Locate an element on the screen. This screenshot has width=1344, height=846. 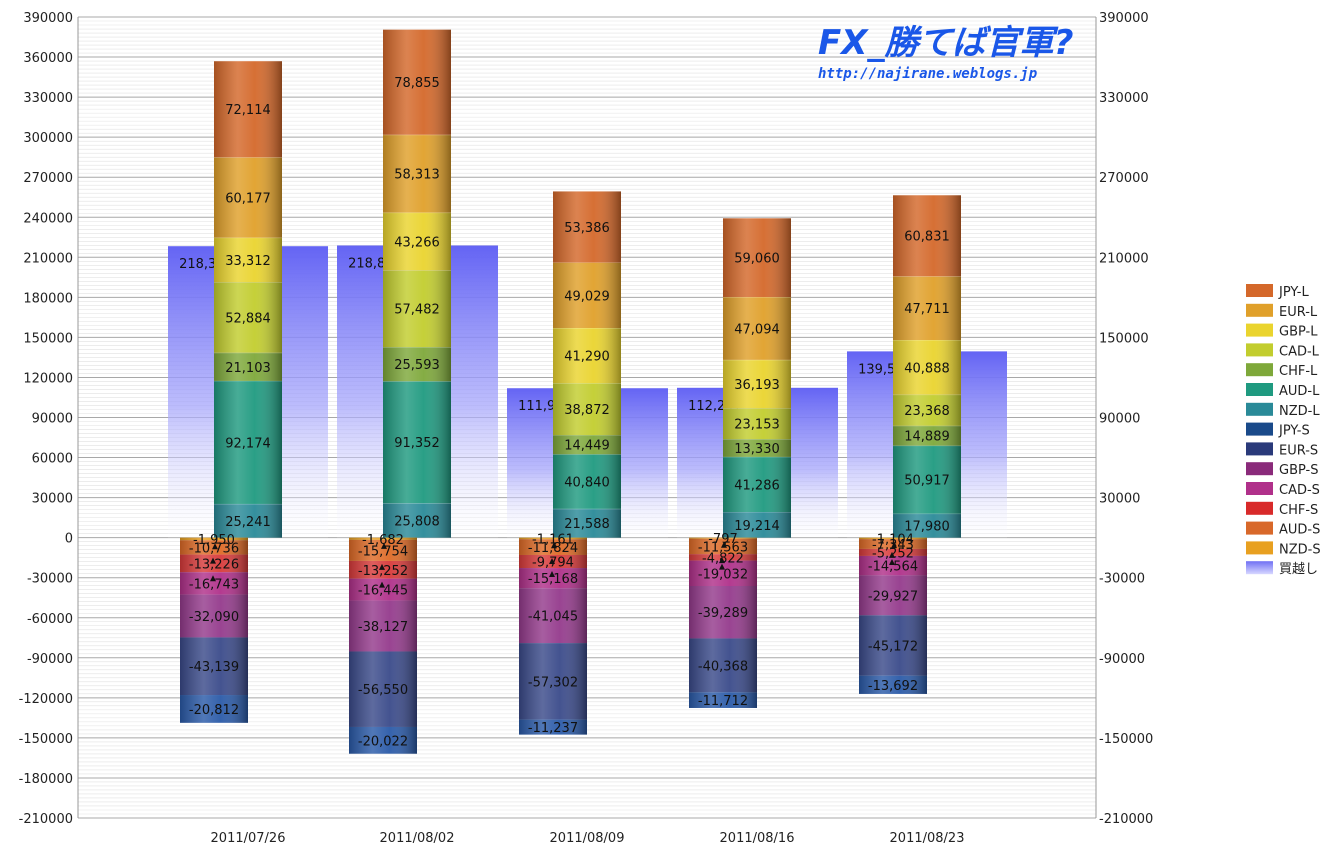
short-segment-label: -1,950 is located at coordinates (214, 540).